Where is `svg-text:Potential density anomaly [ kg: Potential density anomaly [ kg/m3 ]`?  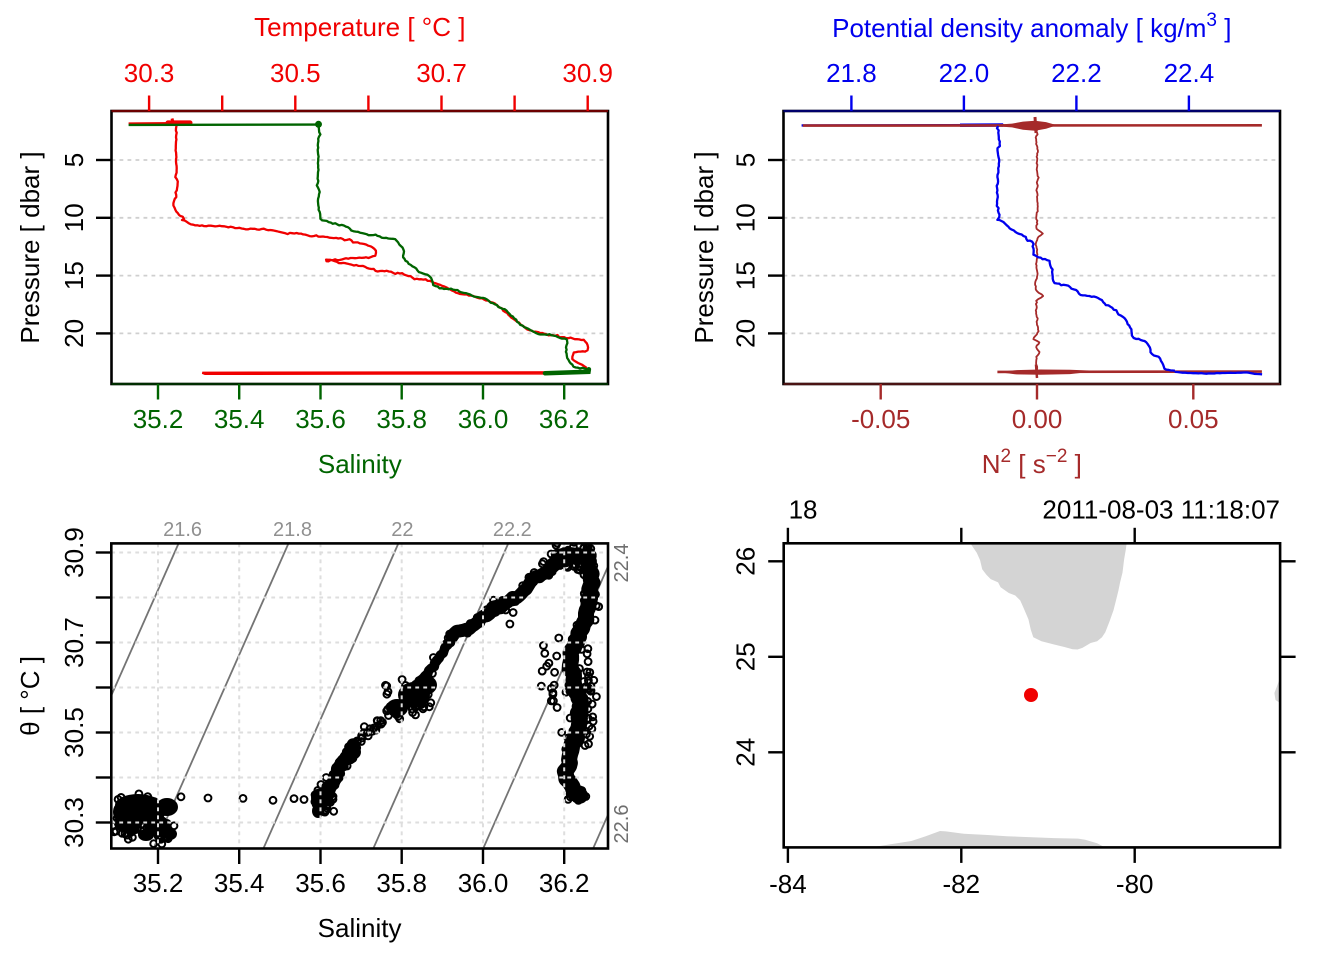 svg-text:Potential density anomaly [ kg: Potential density anomaly [ kg/m3 ] is located at coordinates (1031, 26).